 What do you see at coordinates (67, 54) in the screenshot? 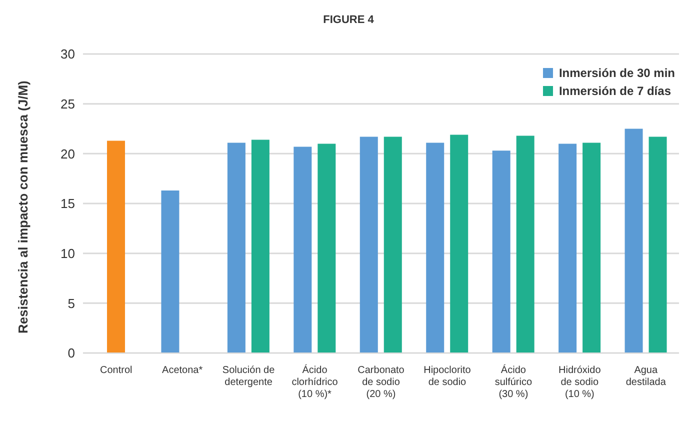
I see `y-tick-label: 30` at bounding box center [67, 54].